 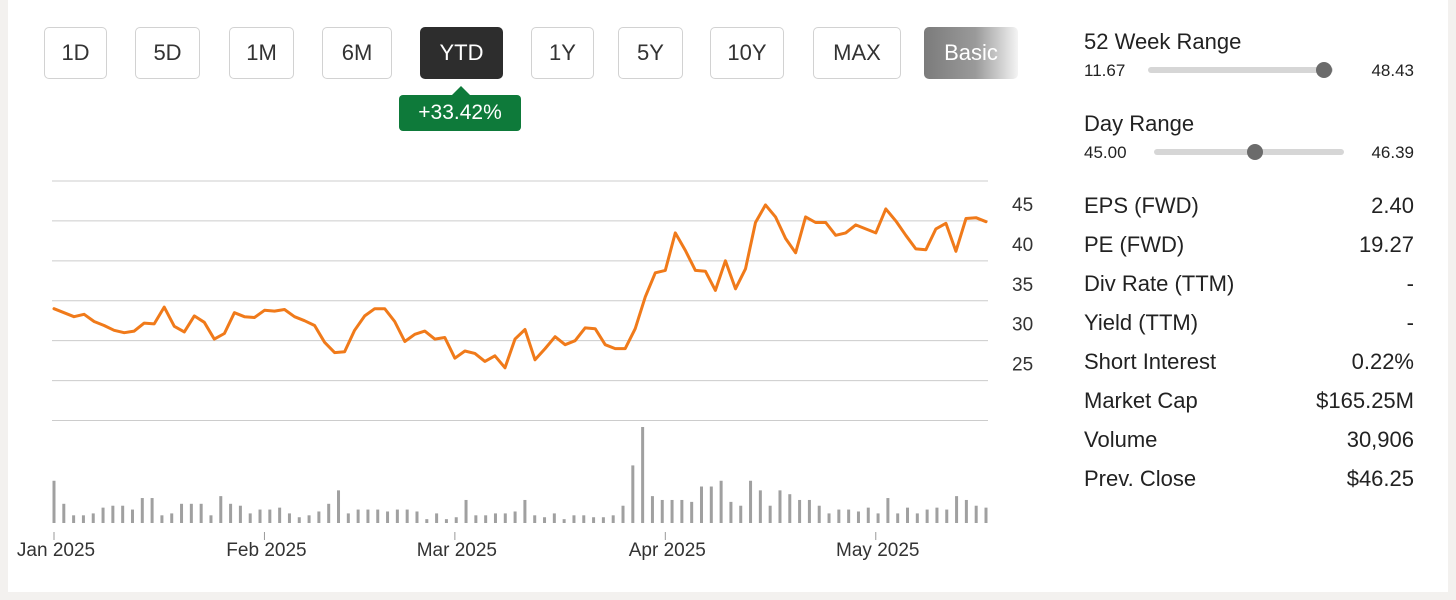 I want to click on stat-label: PE (FWD), so click(x=1134, y=244).